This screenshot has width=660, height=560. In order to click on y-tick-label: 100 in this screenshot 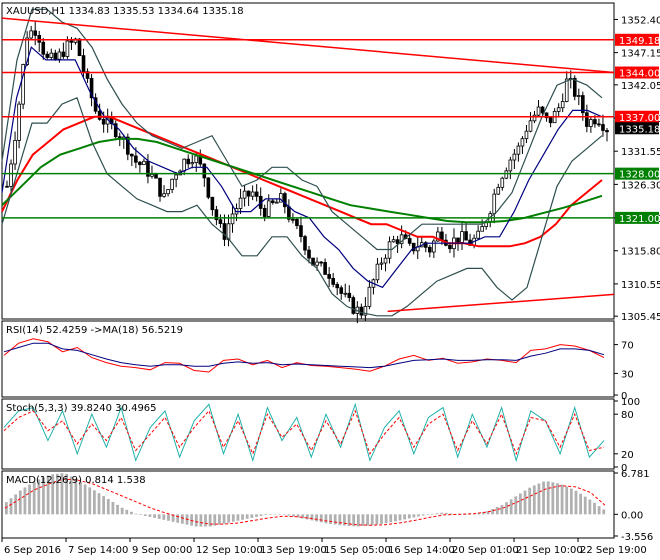, I will do `click(630, 402)`.